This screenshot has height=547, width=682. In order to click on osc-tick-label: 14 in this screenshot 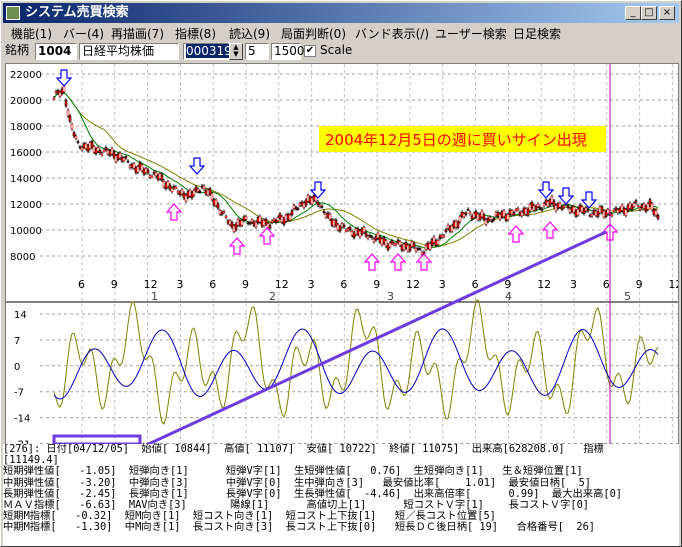, I will do `click(20, 315)`.